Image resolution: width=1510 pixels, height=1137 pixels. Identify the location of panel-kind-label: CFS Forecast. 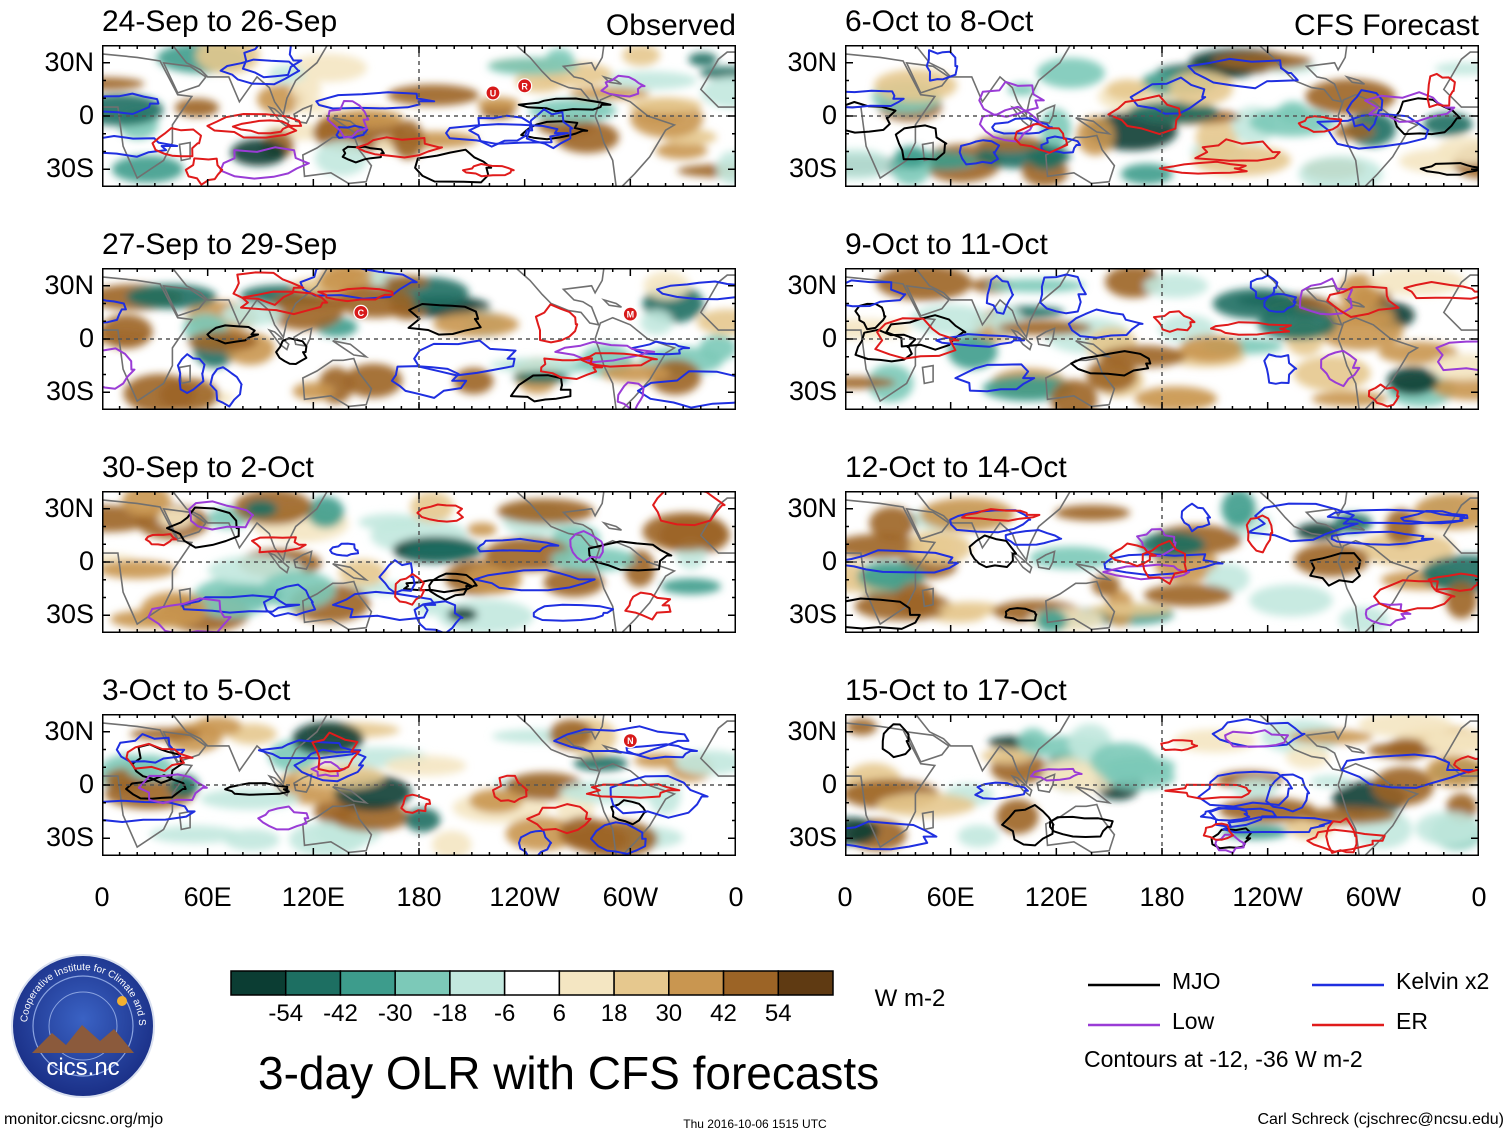
(1386, 25).